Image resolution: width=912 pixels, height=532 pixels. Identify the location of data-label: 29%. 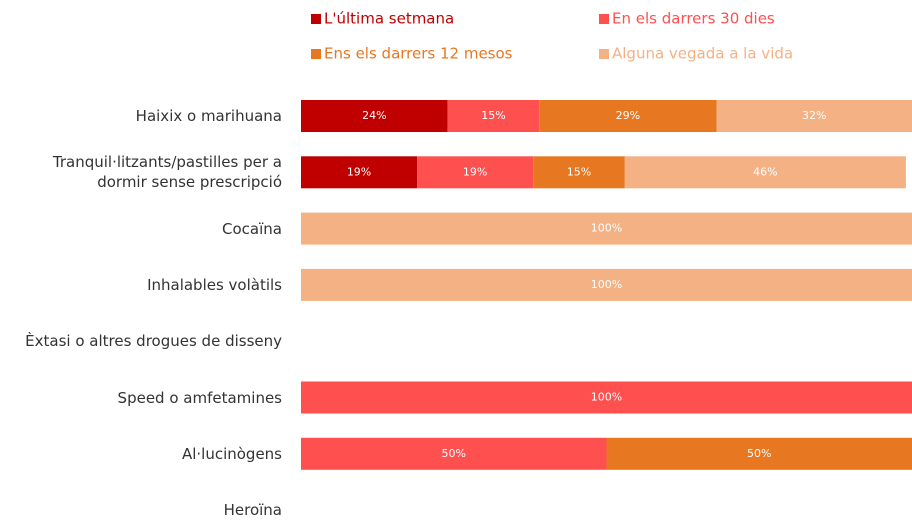
(628, 115).